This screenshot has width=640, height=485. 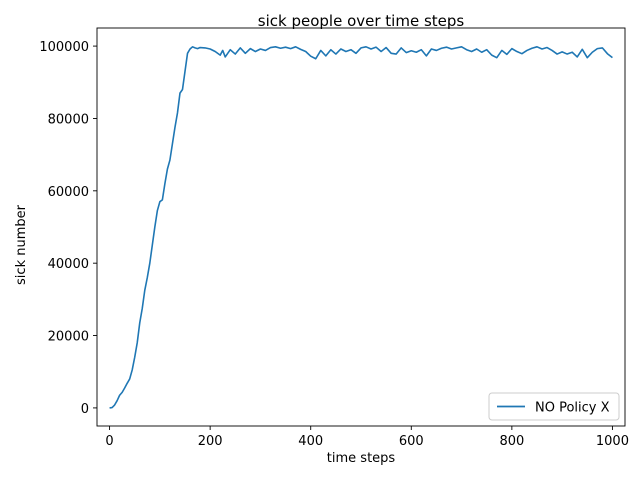 What do you see at coordinates (612, 441) in the screenshot?
I see `x-tick-label: 1000` at bounding box center [612, 441].